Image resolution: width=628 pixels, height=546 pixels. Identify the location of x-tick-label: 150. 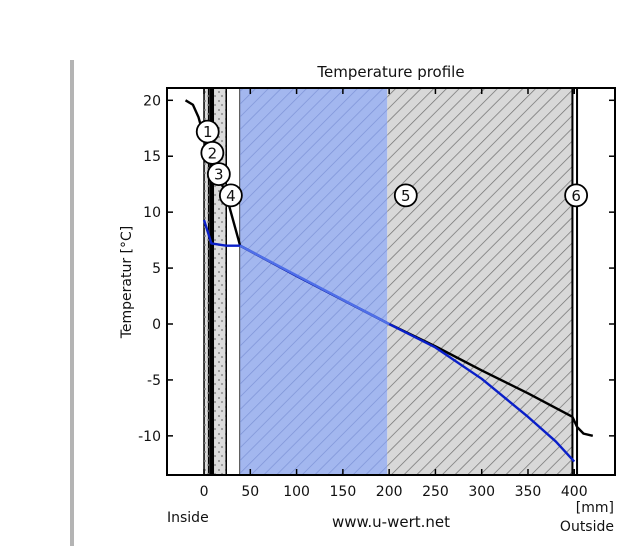
(343, 492).